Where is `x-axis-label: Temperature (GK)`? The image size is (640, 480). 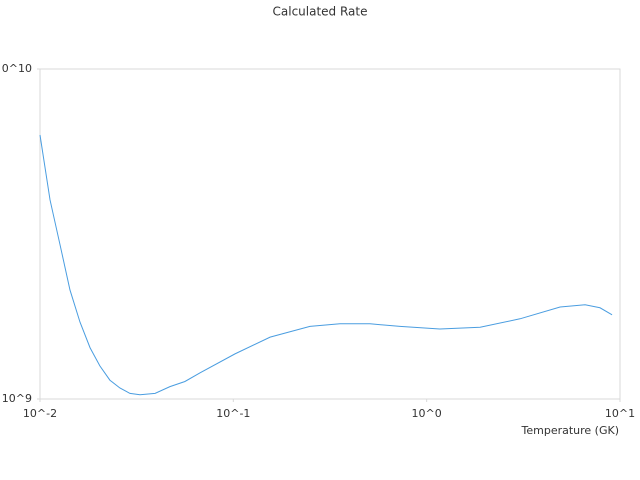 x-axis-label: Temperature (GK) is located at coordinates (570, 430).